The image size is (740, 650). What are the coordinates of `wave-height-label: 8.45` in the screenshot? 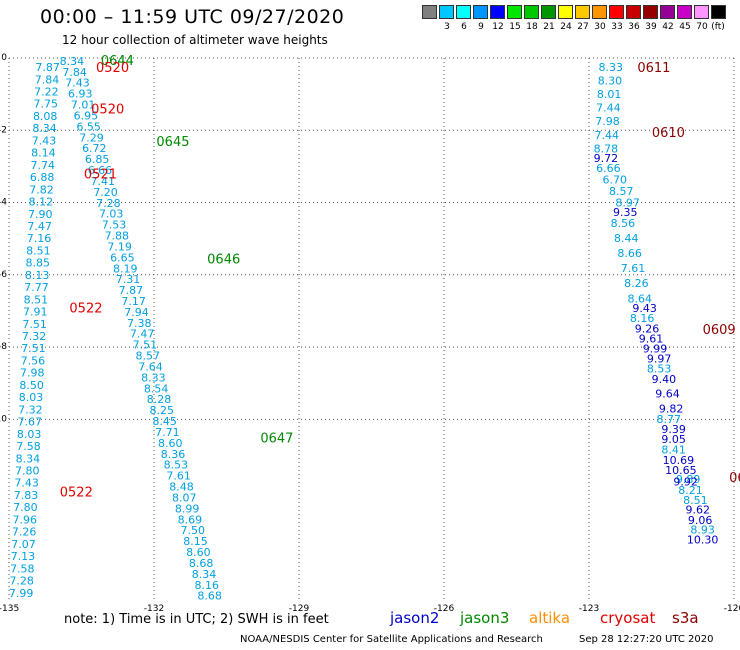 It's located at (164, 421).